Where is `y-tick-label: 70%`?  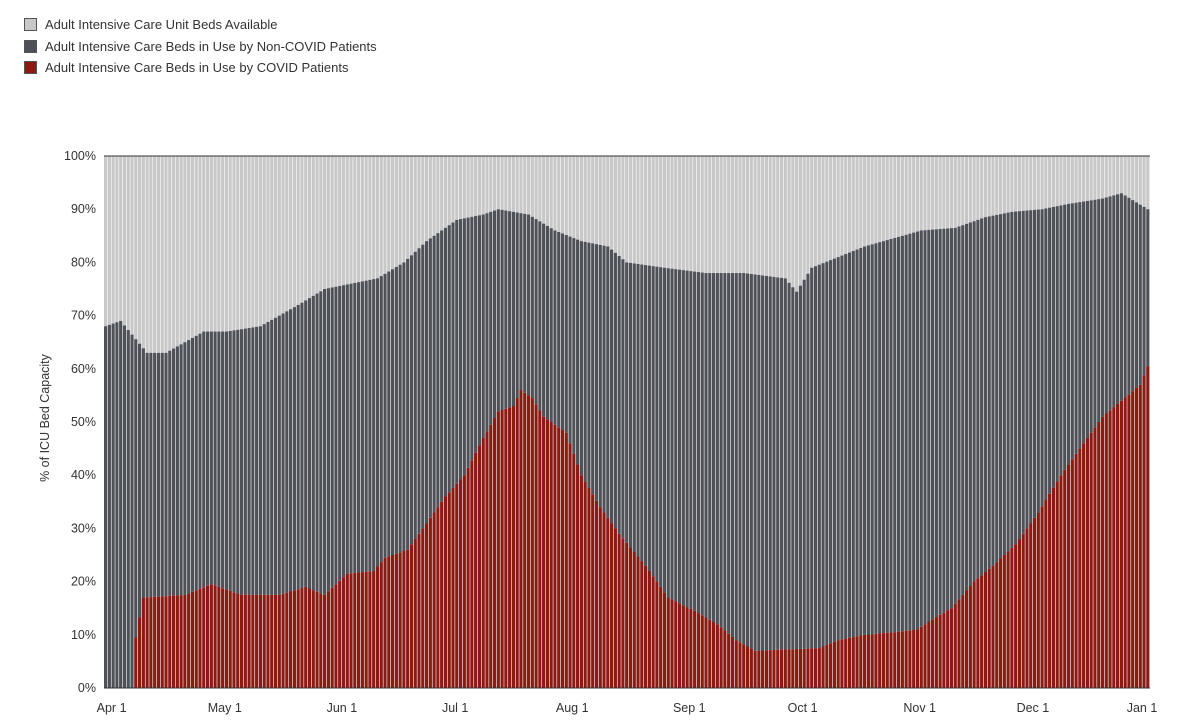
y-tick-label: 70% is located at coordinates (83, 316).